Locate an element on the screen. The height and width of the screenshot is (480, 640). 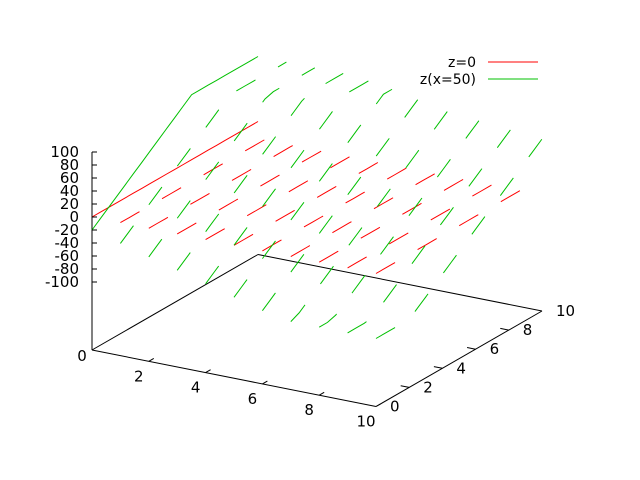
z-tick-label: -60 is located at coordinates (67, 256).